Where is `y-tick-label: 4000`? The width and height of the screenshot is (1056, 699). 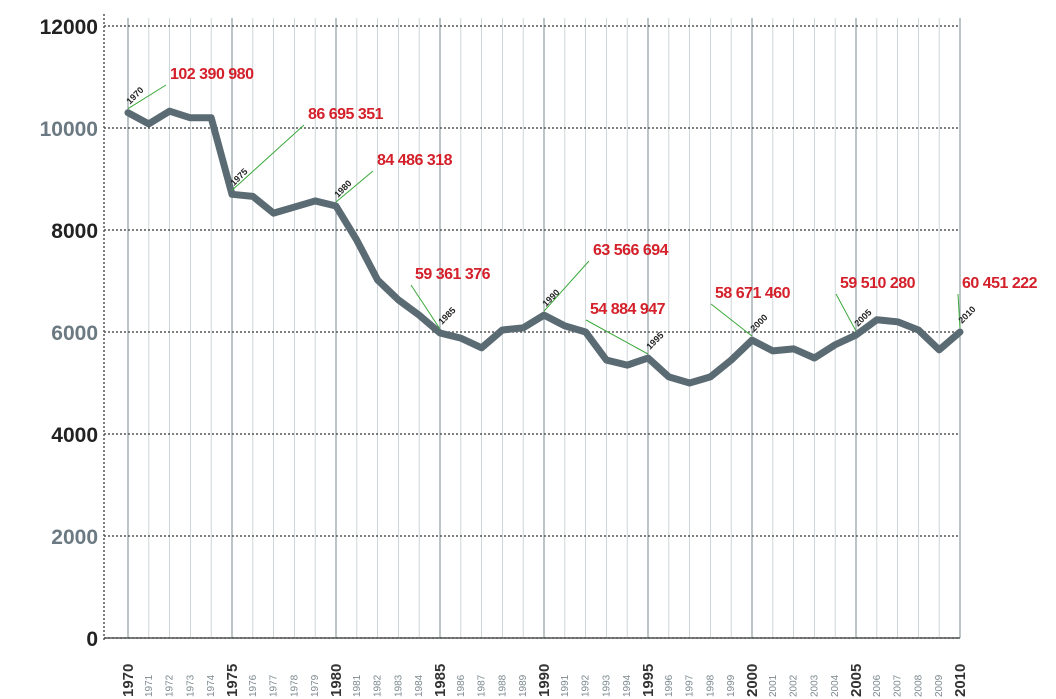 y-tick-label: 4000 is located at coordinates (74, 435).